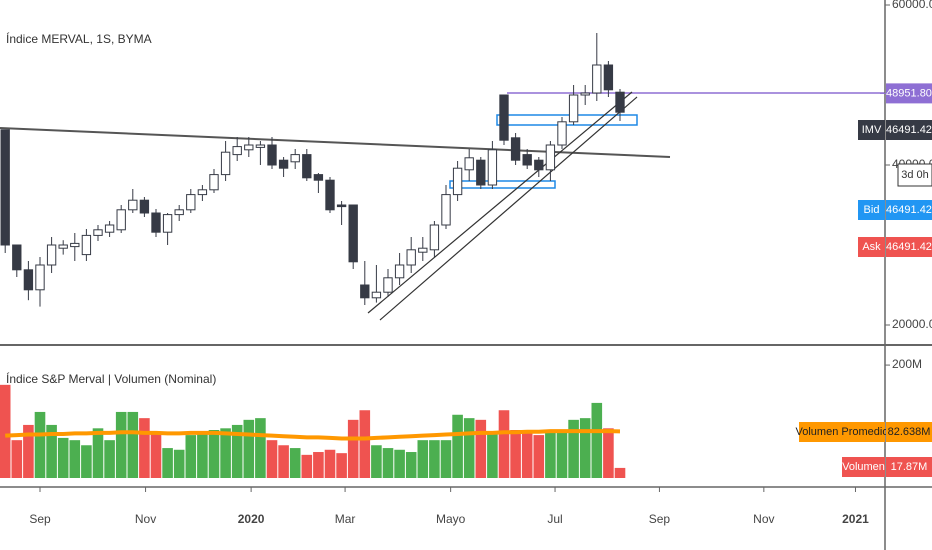  Describe the element at coordinates (79, 38) in the screenshot. I see `chart-title: Índice MERVAL, 1S, BYMA` at that location.